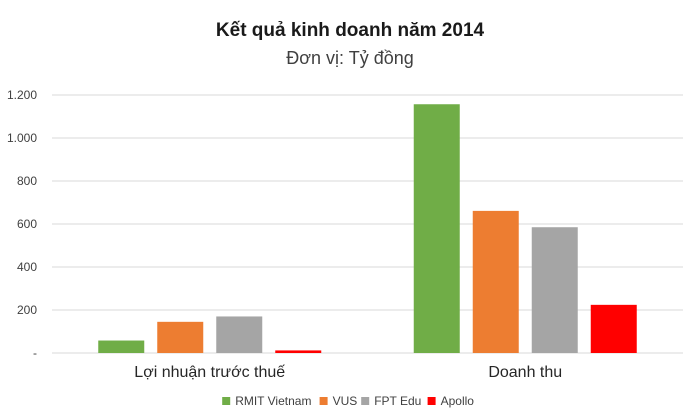  Describe the element at coordinates (27, 267) in the screenshot. I see `y-tick-label: 400` at that location.